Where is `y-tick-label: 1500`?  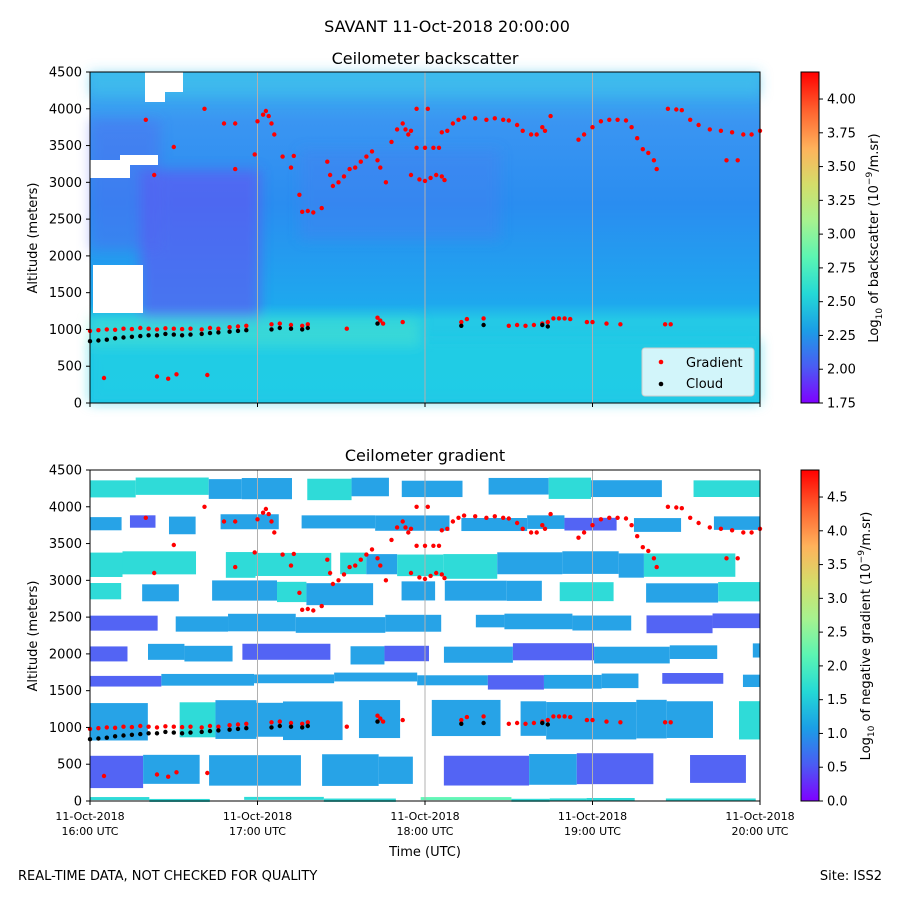 y-tick-label: 1500 is located at coordinates (65, 293).